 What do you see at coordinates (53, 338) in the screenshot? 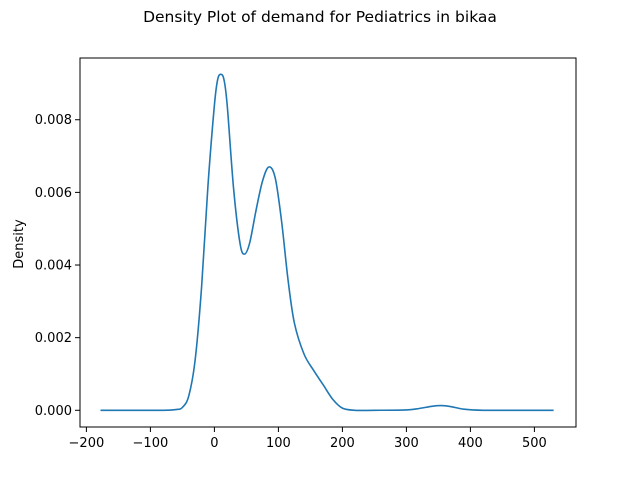
I see `y-tick-label: 0.002` at bounding box center [53, 338].